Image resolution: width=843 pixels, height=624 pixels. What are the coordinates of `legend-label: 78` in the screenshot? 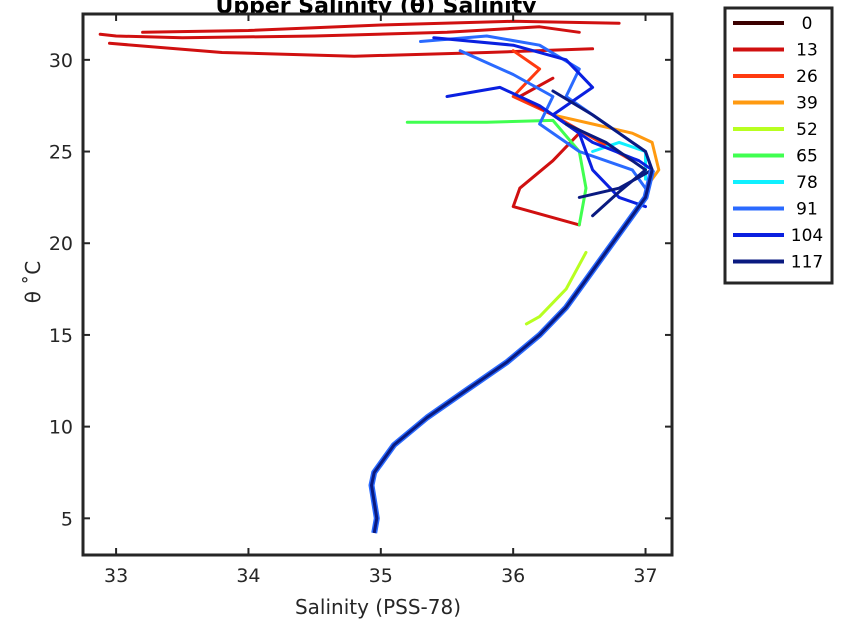 It's located at (807, 183).